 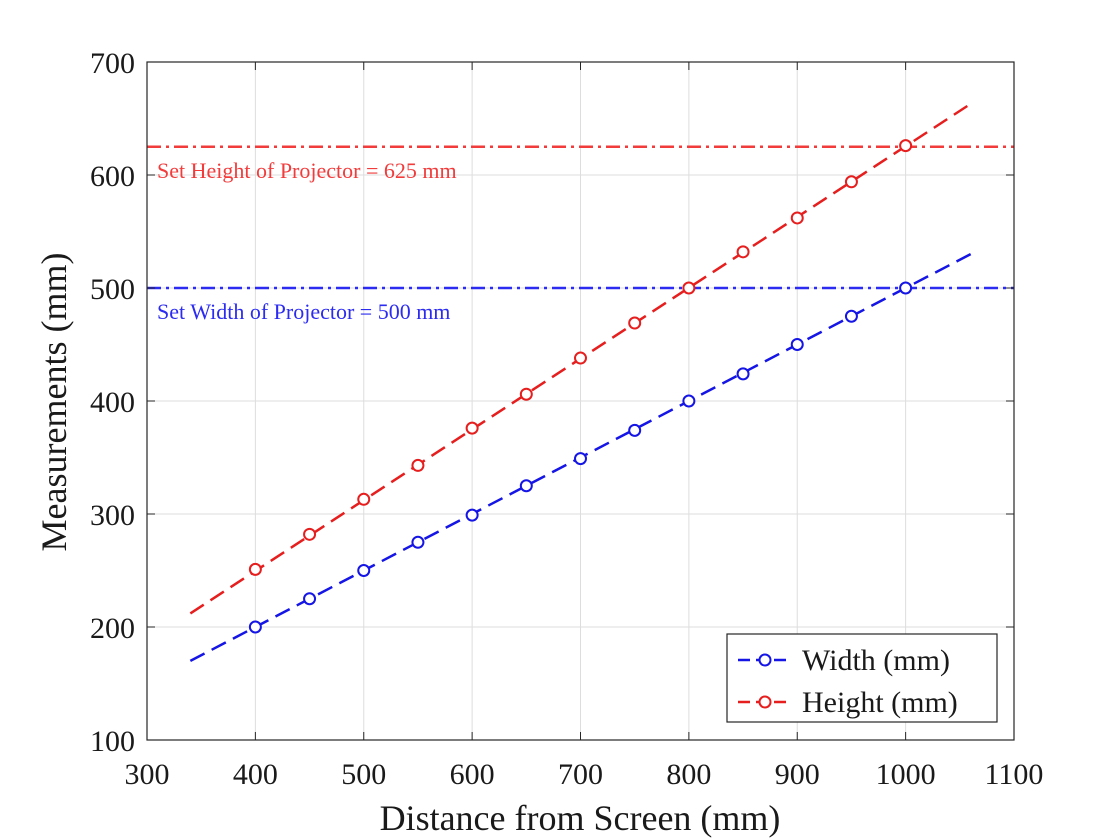 What do you see at coordinates (580, 774) in the screenshot?
I see `x-tick-label: 700` at bounding box center [580, 774].